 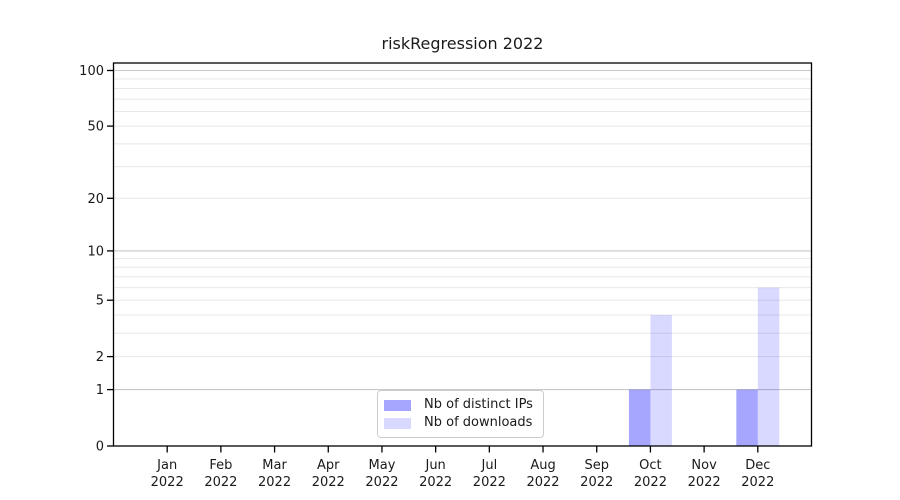 What do you see at coordinates (462, 43) in the screenshot?
I see `chart-title: riskRegression 2022` at bounding box center [462, 43].